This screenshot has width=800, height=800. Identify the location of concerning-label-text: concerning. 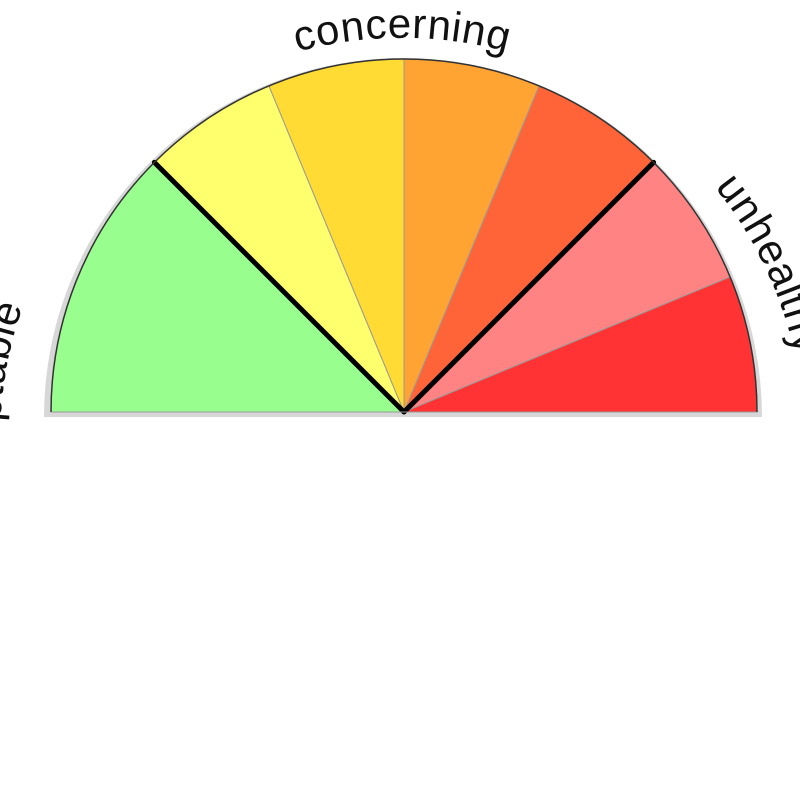
(401, 30).